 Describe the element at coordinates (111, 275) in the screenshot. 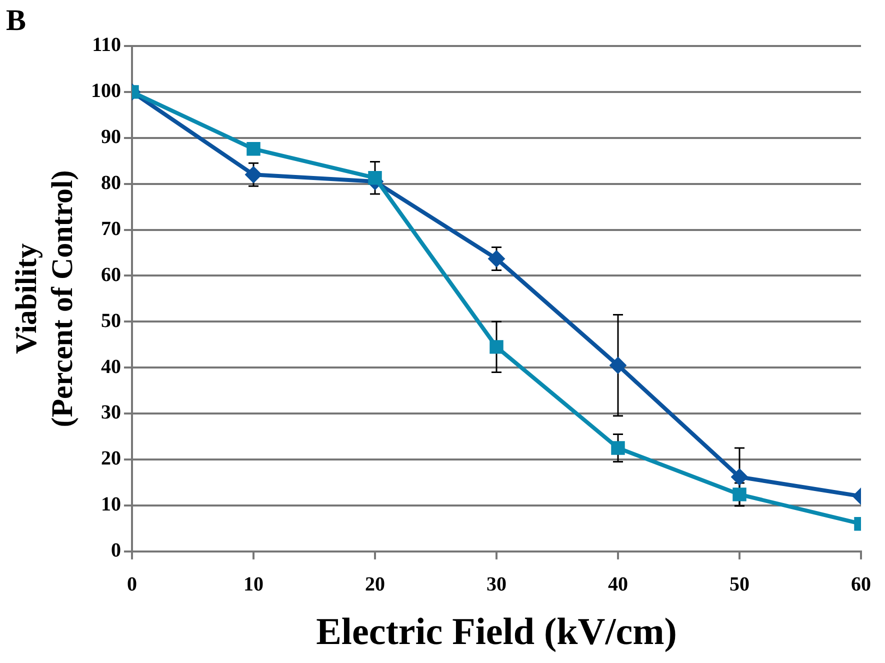

I see `y-tick-label: 60` at that location.